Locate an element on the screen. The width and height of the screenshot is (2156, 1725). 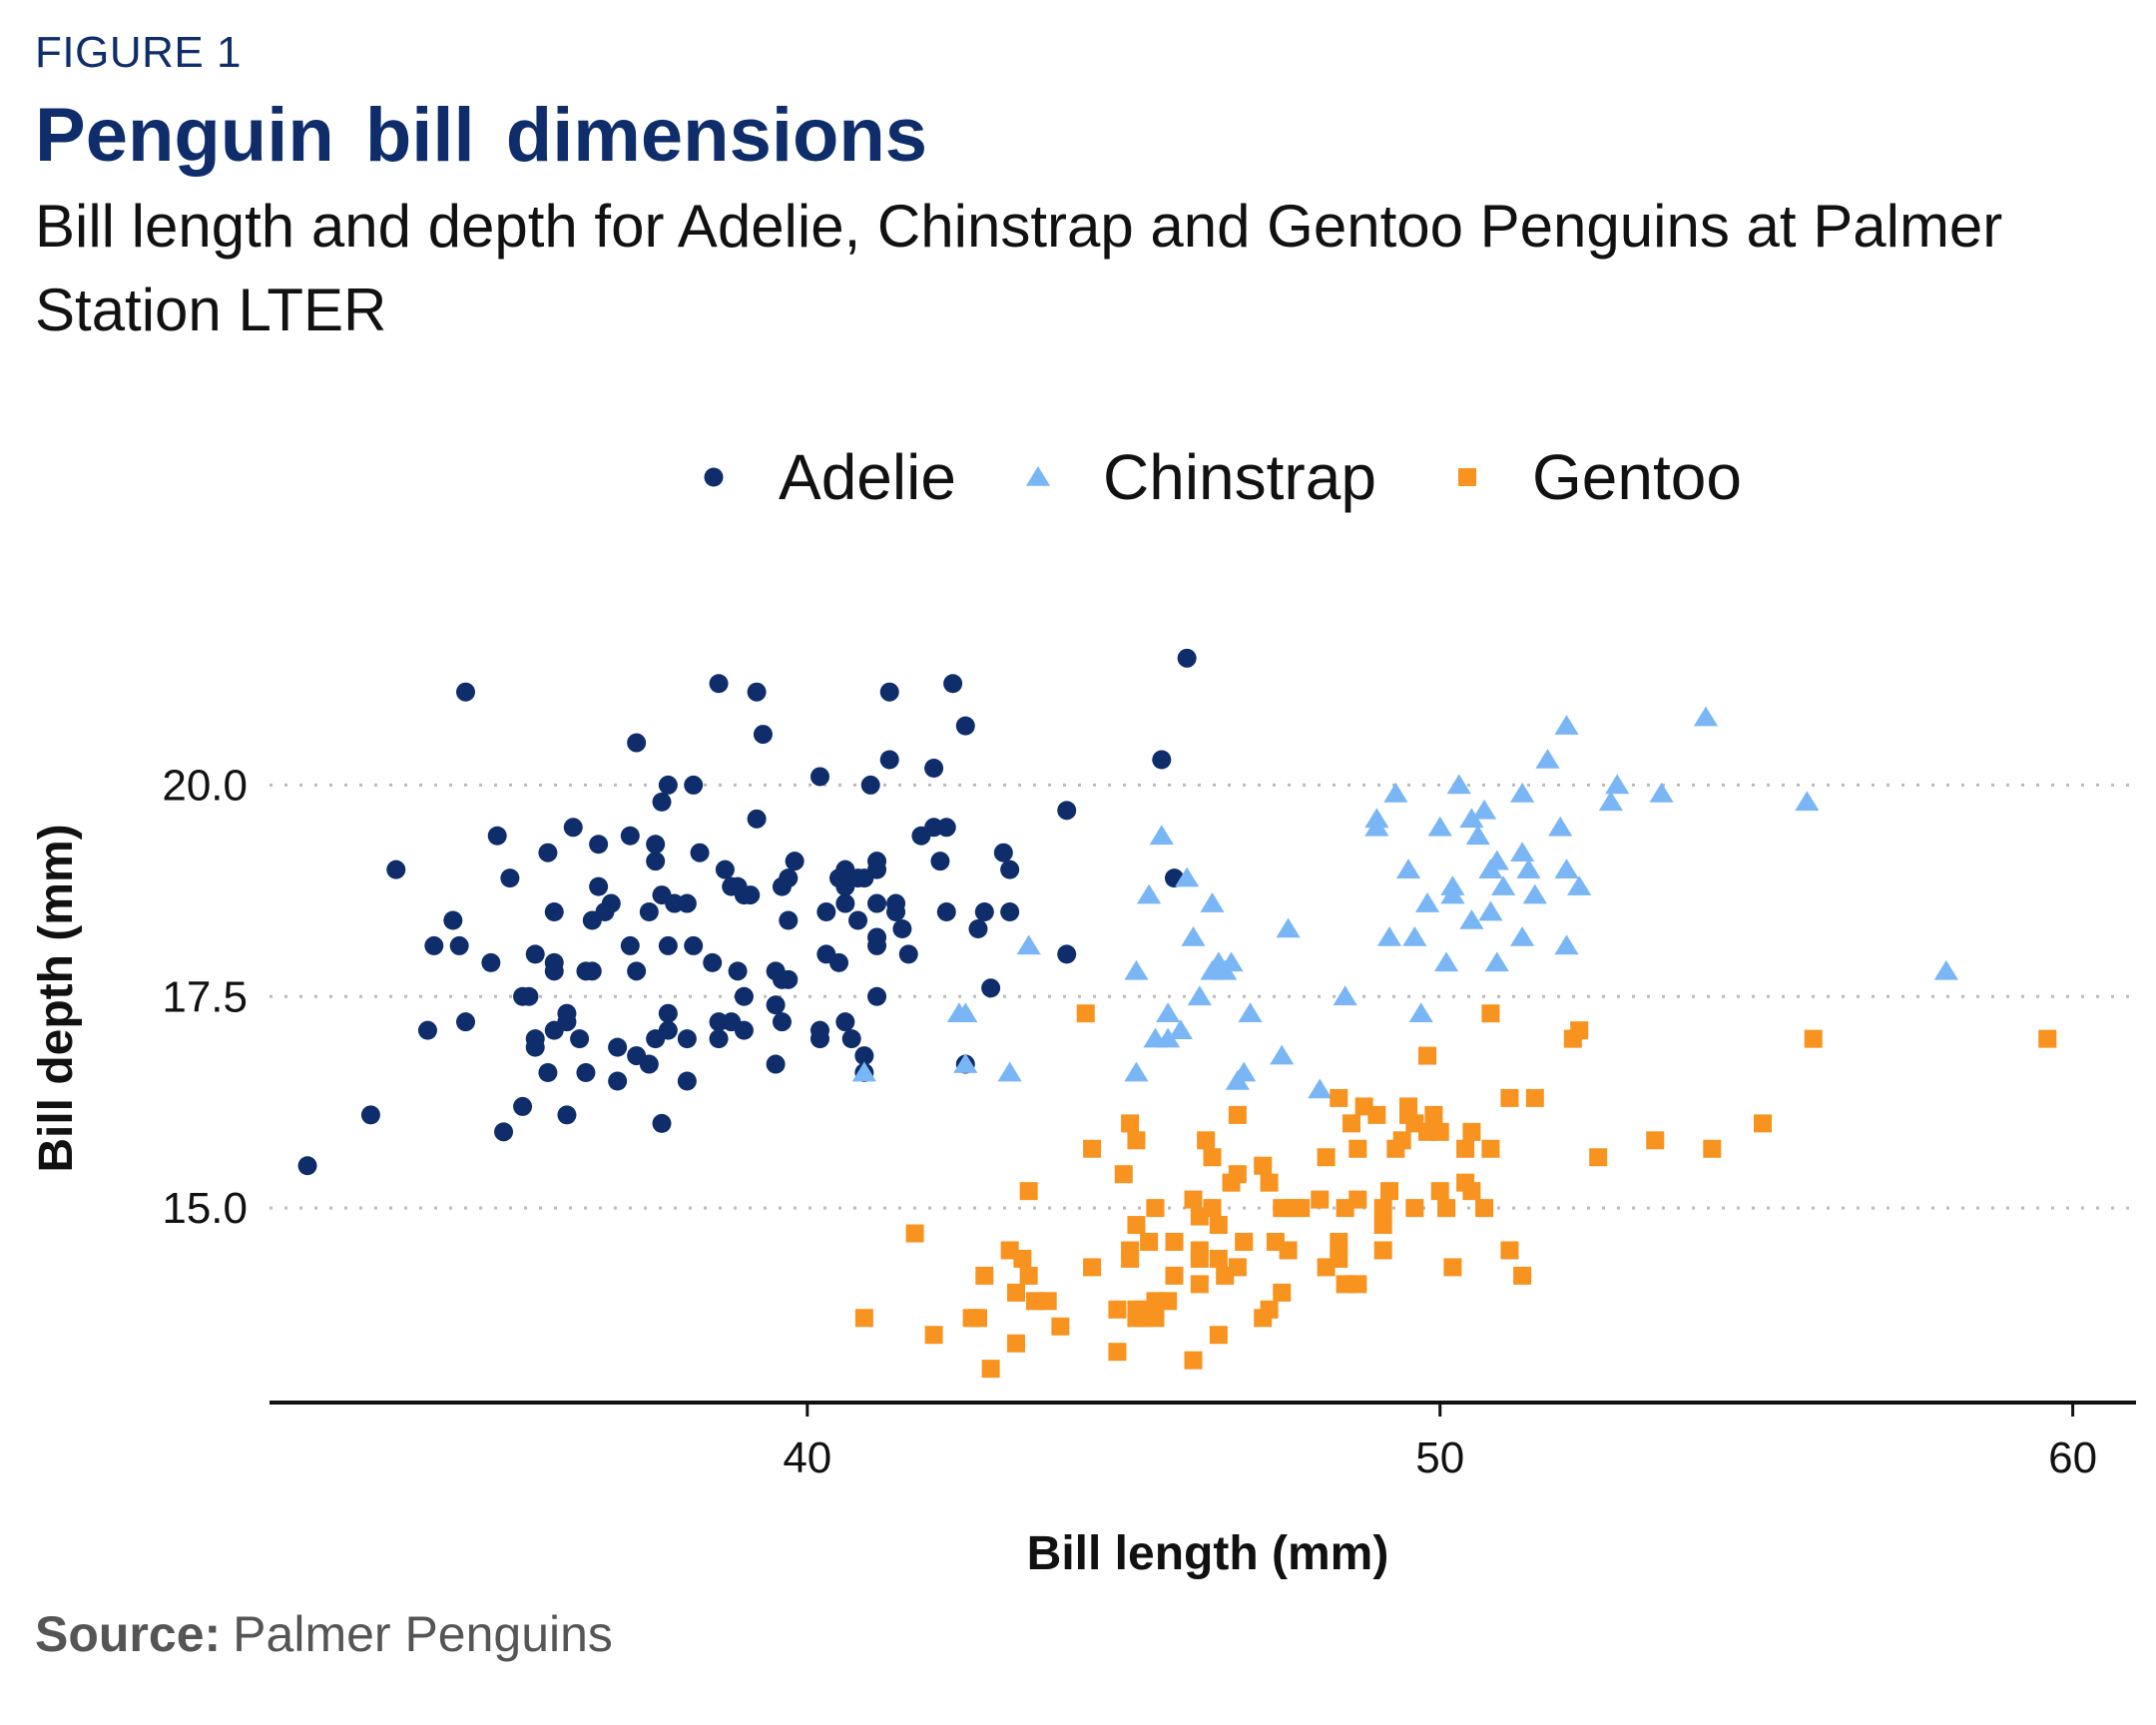
source-note: Source: Palmer Penguins is located at coordinates (324, 1634).